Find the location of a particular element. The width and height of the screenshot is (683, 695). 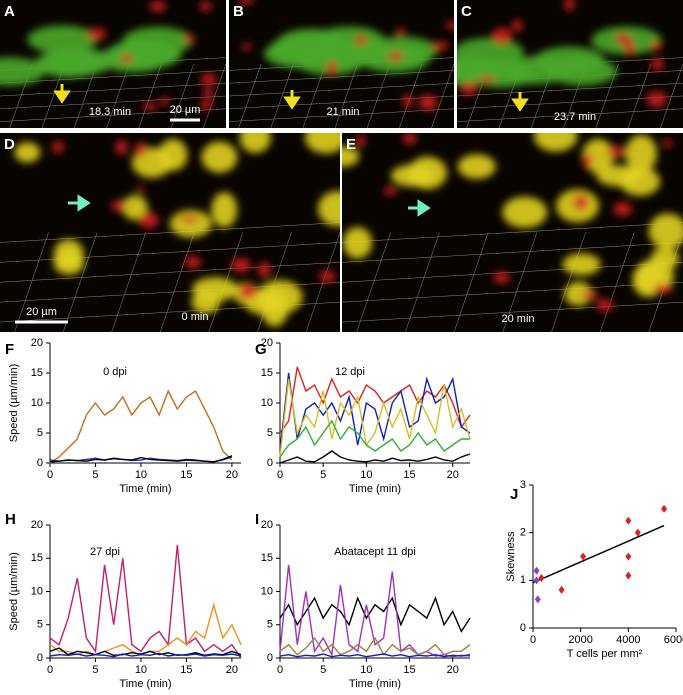

y-tick-label: 0 is located at coordinates (40, 658).